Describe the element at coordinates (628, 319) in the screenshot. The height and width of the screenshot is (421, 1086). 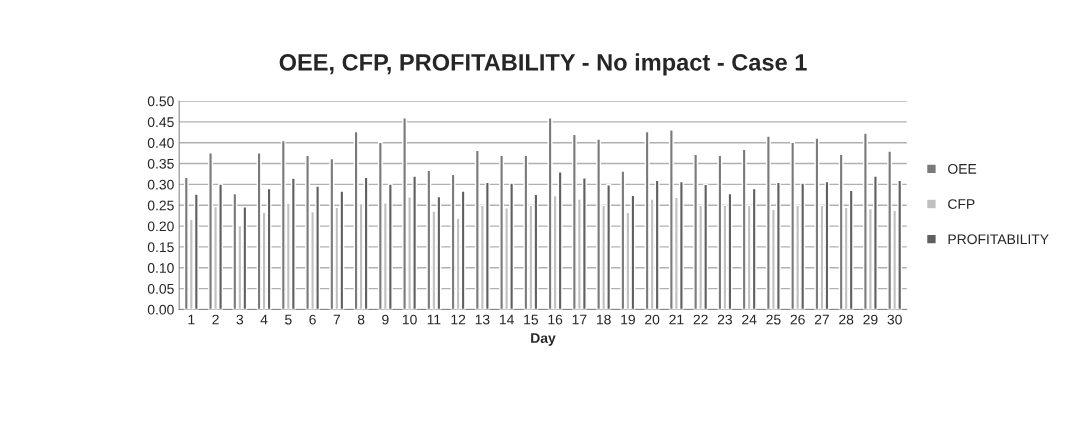
I see `x-tick-label: 19` at that location.